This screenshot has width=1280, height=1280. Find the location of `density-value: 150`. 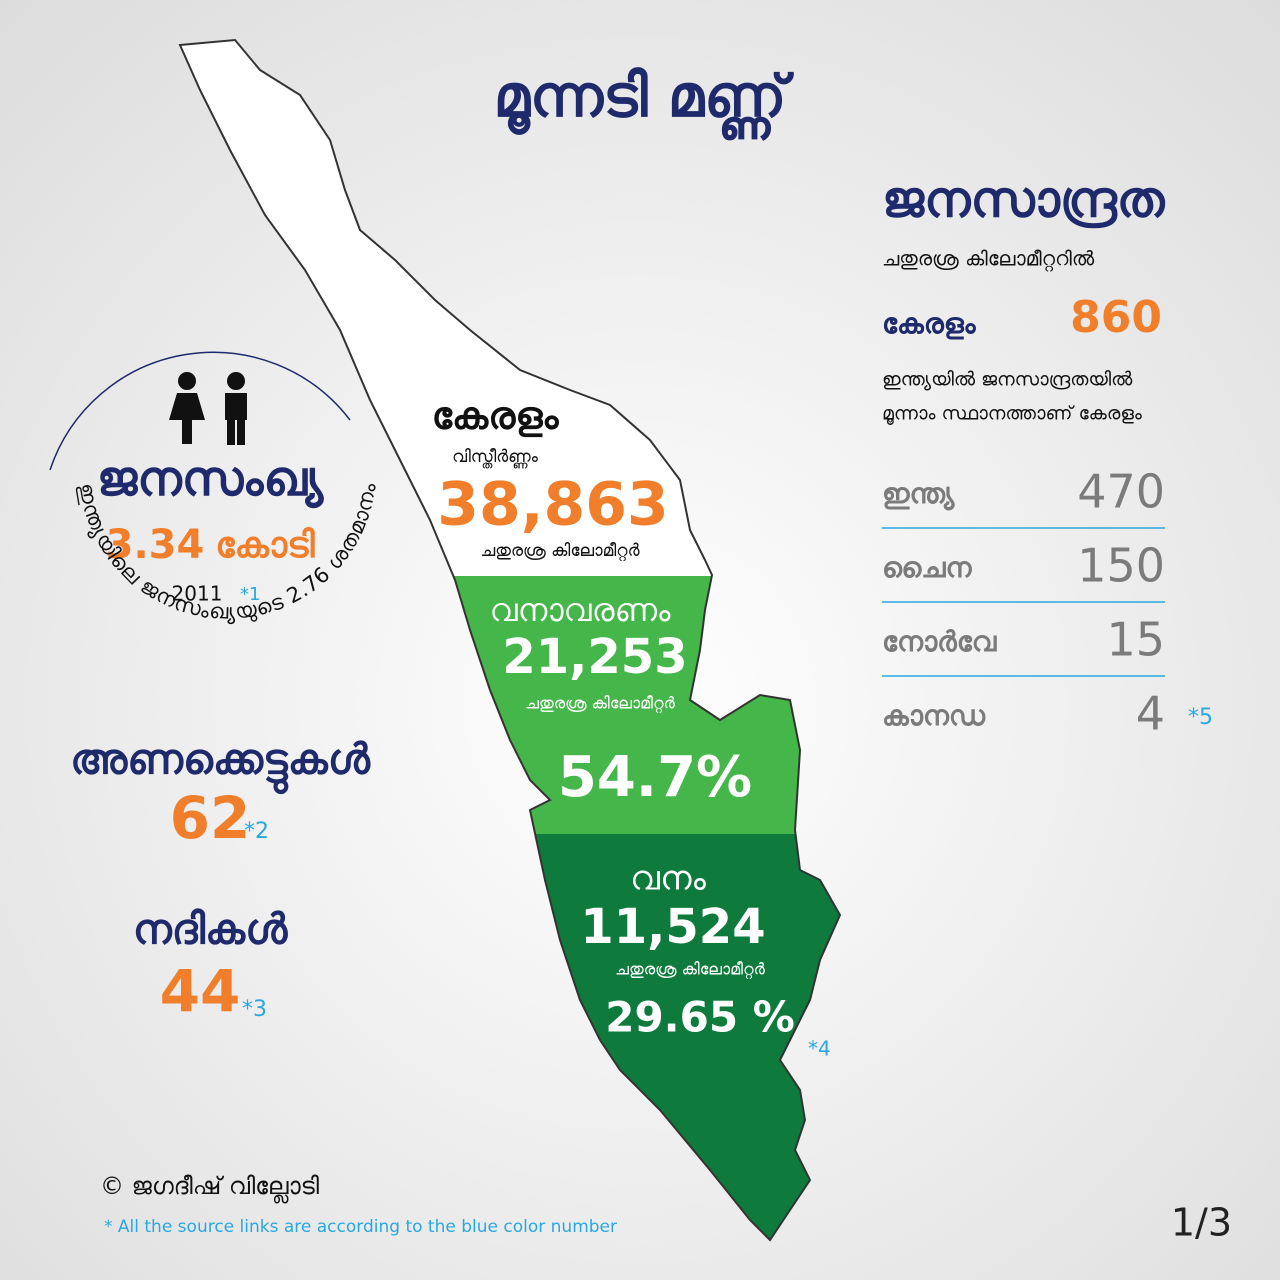

density-value: 150 is located at coordinates (1121, 566).